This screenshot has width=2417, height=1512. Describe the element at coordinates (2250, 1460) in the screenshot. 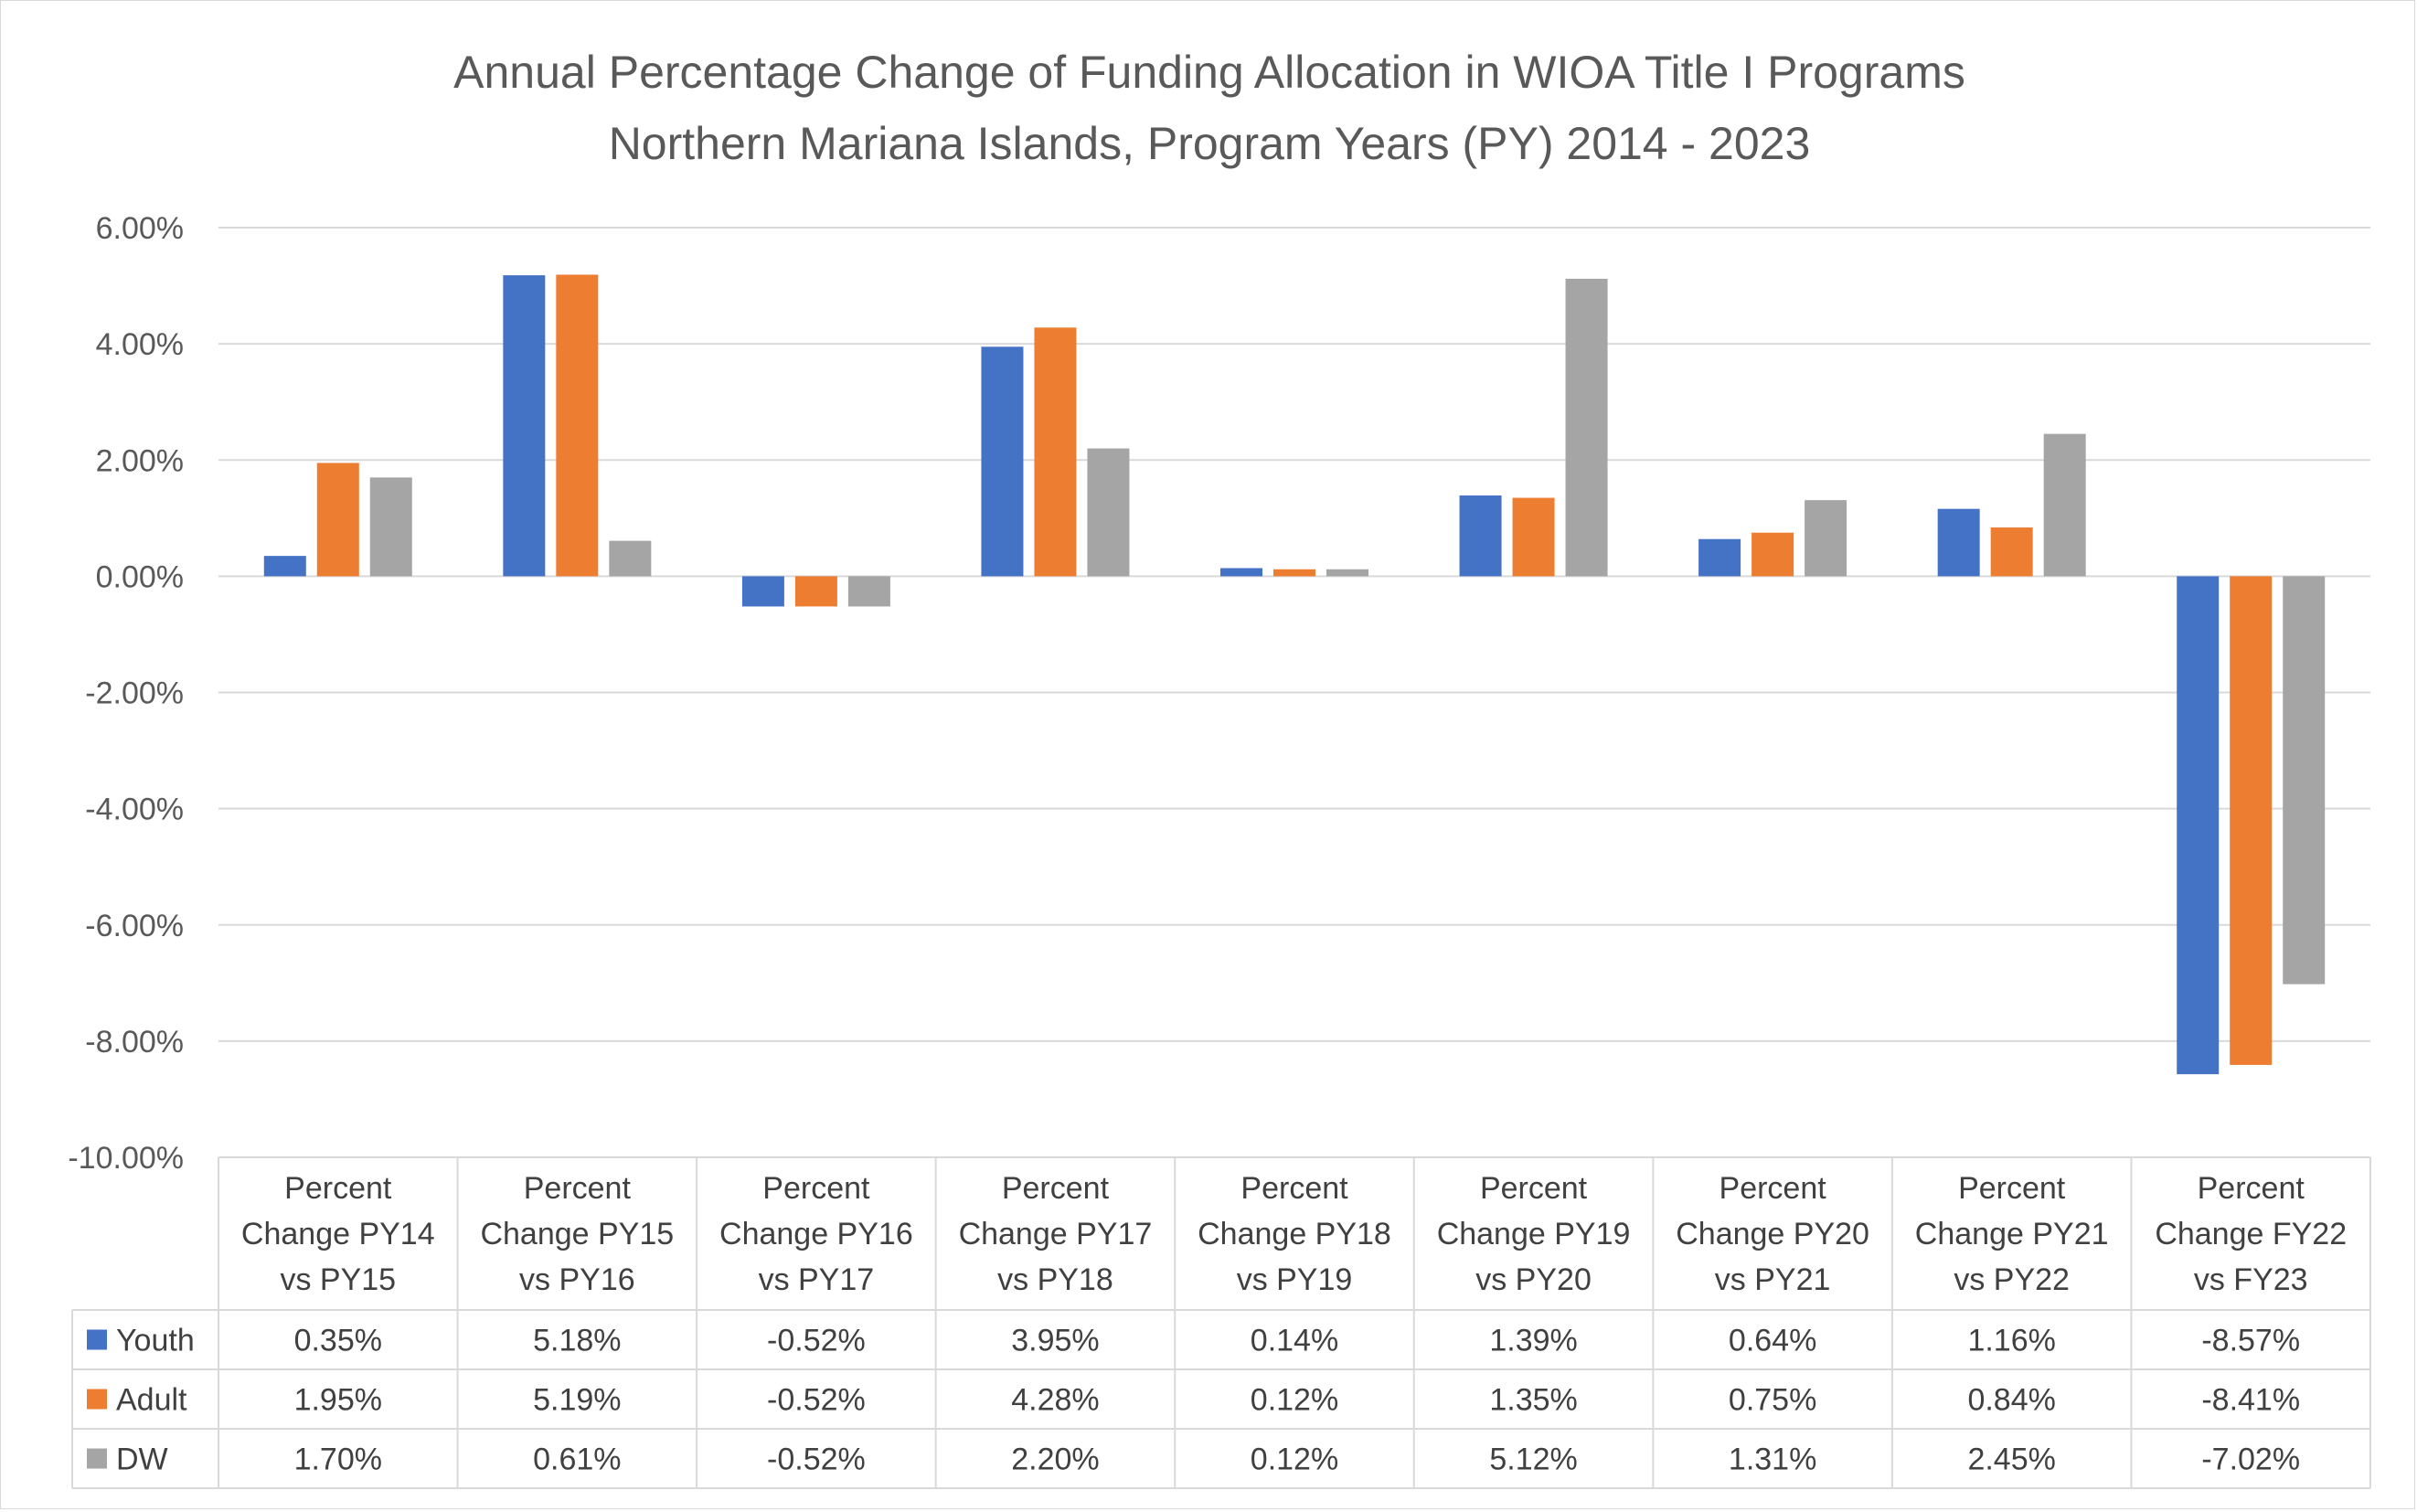

I see `table-cell-value: -7.02%` at that location.